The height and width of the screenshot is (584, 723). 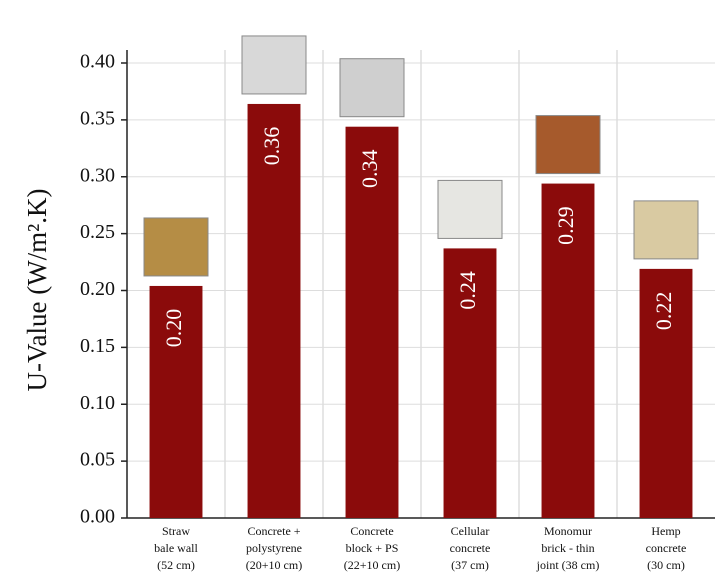 I want to click on x-tick-label-line: (30 cm), so click(x=666, y=565).